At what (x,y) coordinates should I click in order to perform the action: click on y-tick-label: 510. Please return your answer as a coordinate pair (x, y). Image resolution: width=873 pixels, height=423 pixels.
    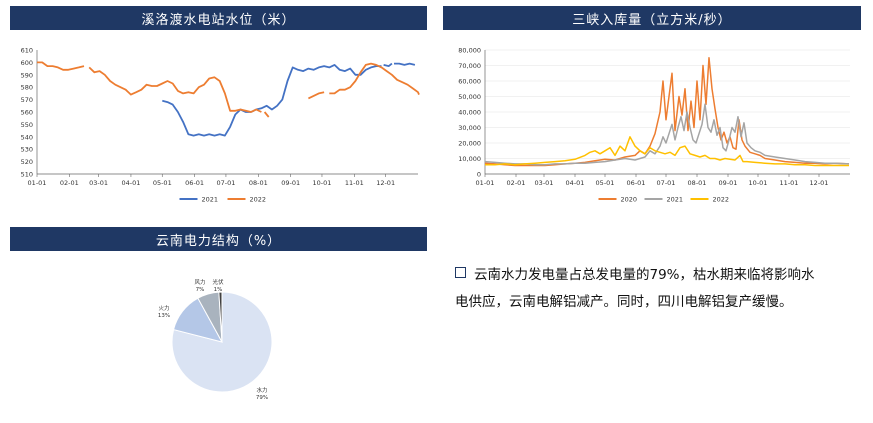
    Looking at the image, I should click on (27, 175).